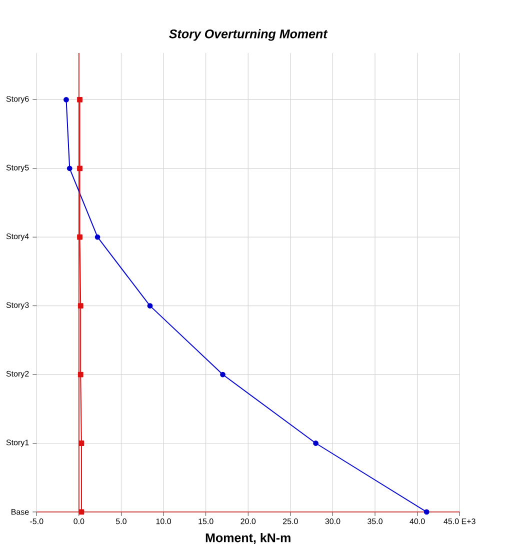 The height and width of the screenshot is (547, 522). What do you see at coordinates (163, 521) in the screenshot?
I see `x-tick-label: 10.0` at bounding box center [163, 521].